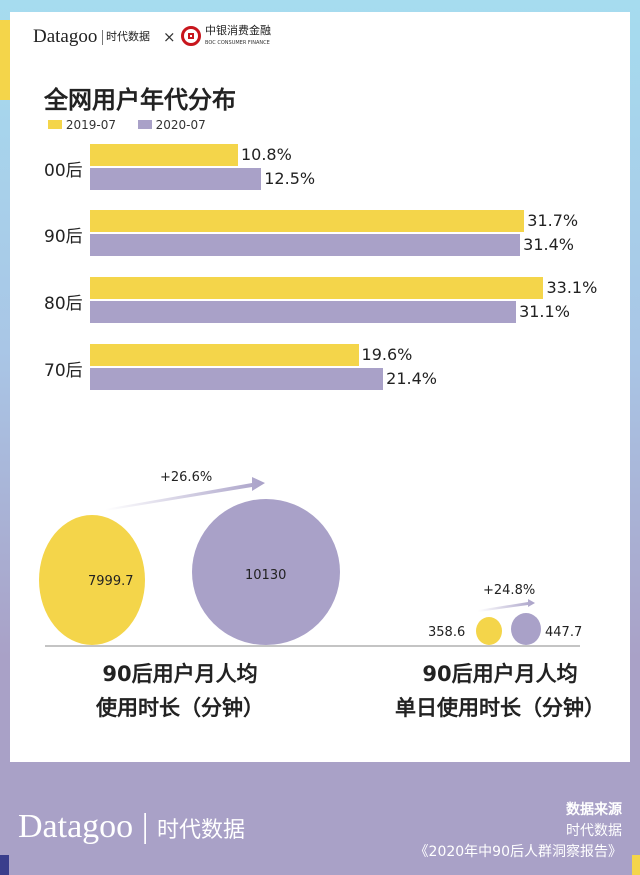 The width and height of the screenshot is (640, 875). What do you see at coordinates (180, 708) in the screenshot?
I see `title-line: 使用时长（分钟）` at bounding box center [180, 708].